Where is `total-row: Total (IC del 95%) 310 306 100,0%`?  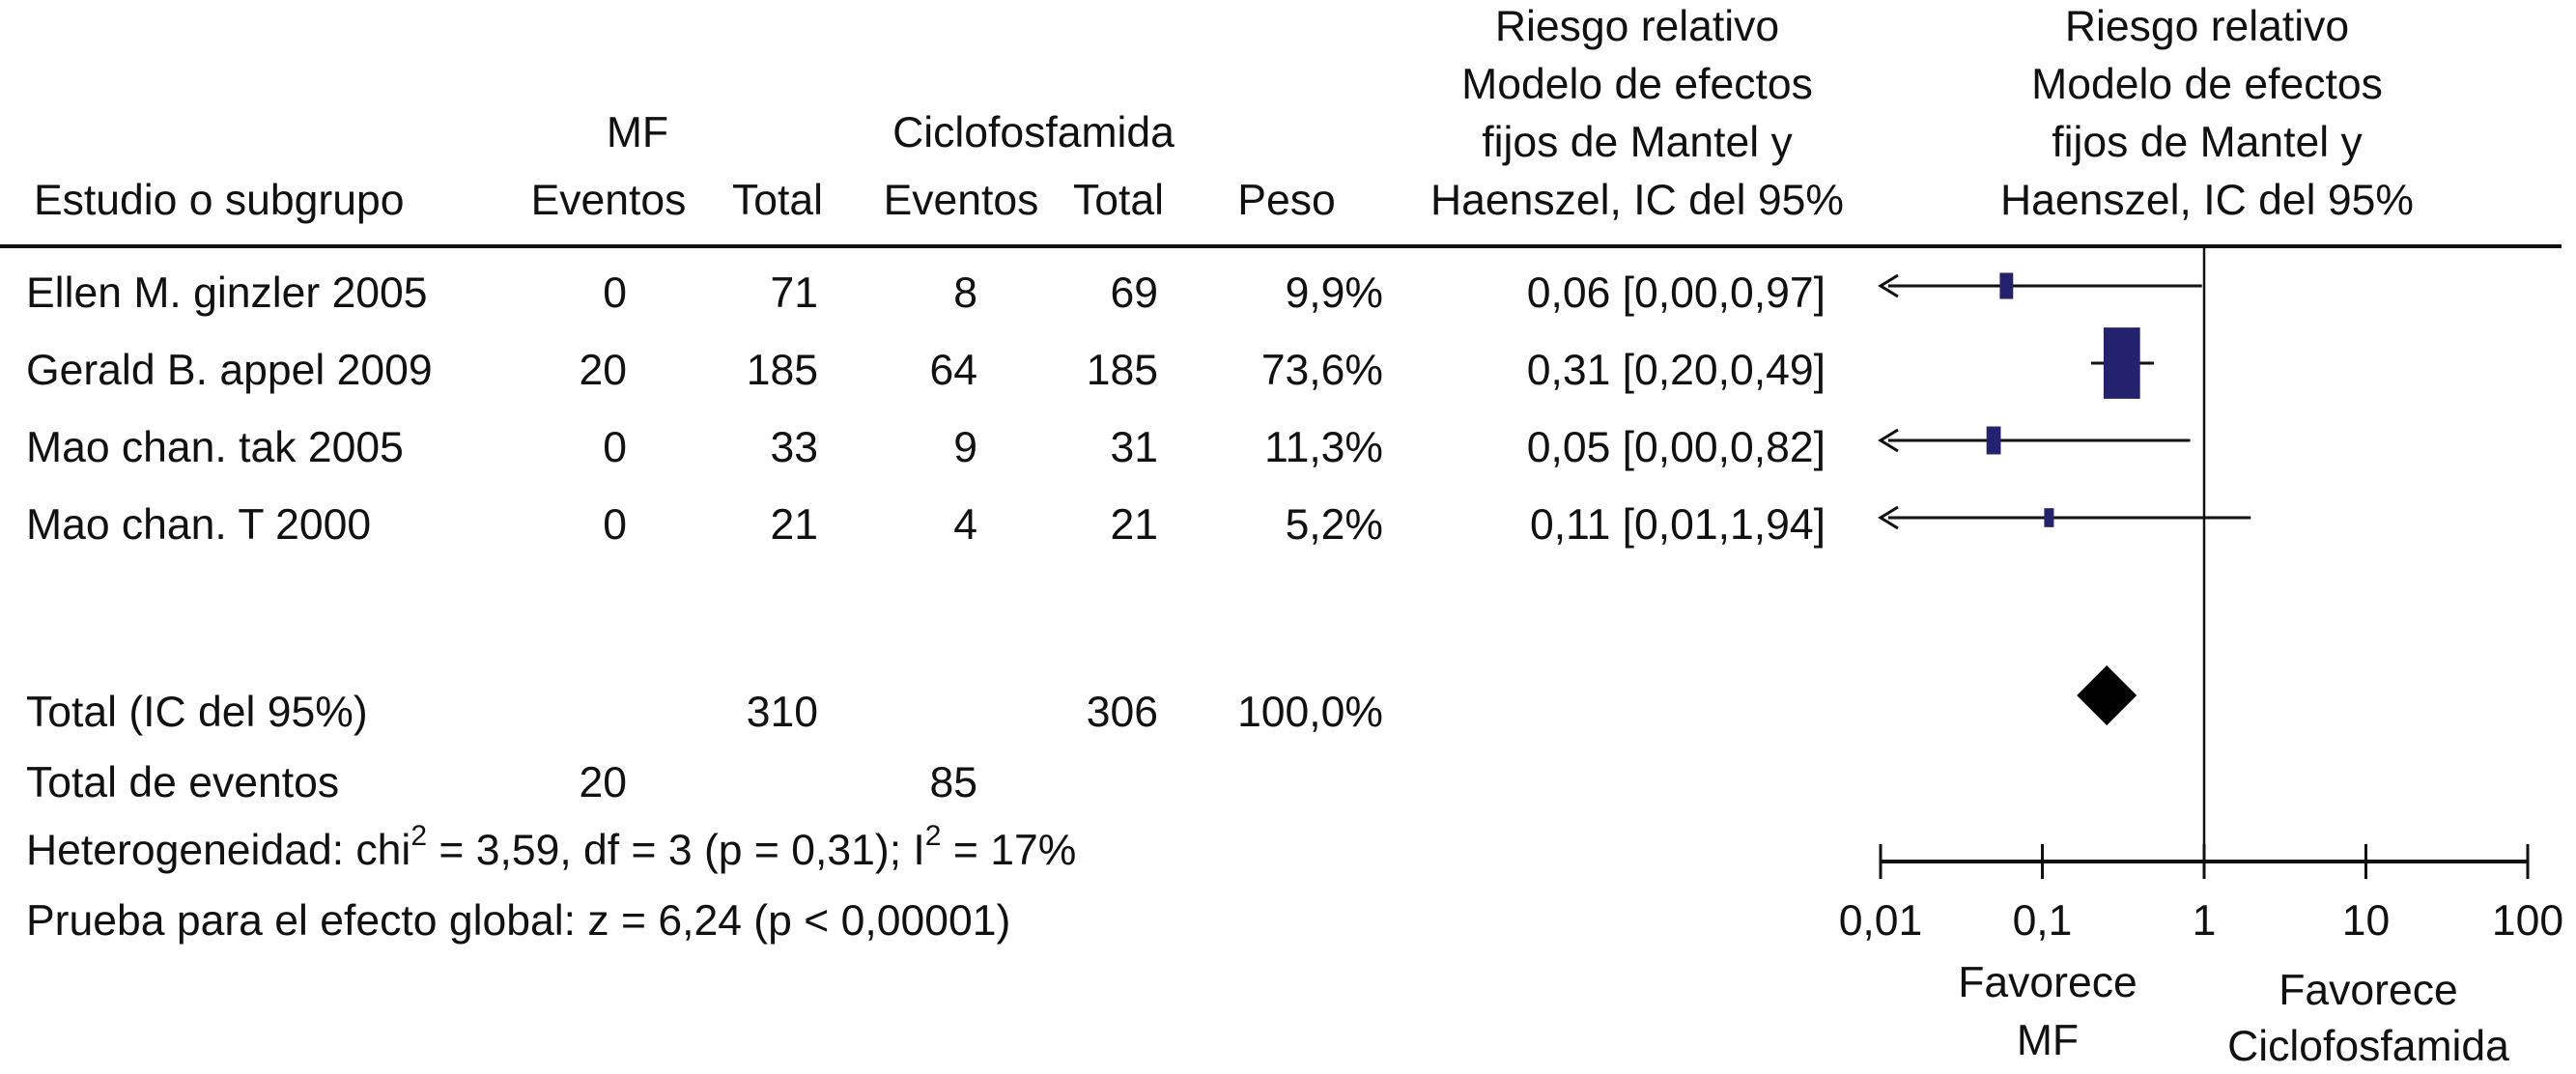
total-row: Total (IC del 95%) 310 306 100,0% is located at coordinates (704, 712).